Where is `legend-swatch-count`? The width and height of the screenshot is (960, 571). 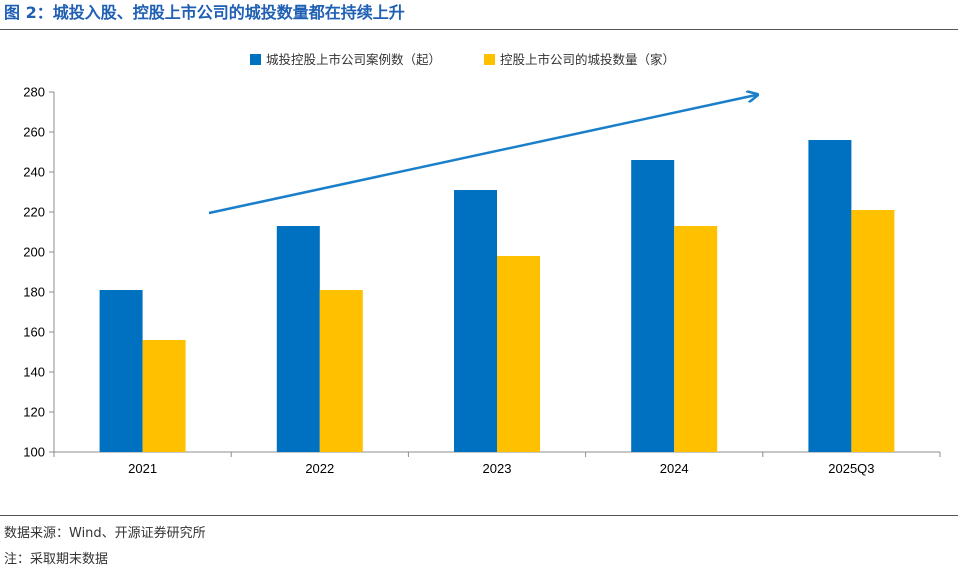 legend-swatch-count is located at coordinates (489, 59).